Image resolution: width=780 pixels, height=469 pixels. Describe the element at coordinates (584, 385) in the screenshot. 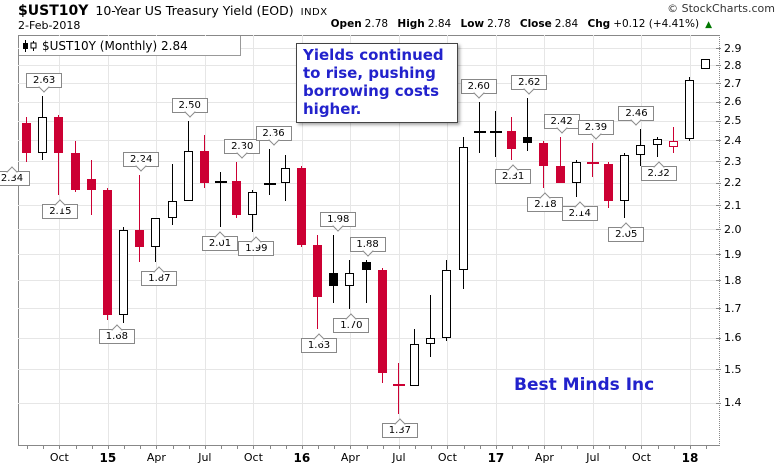

I see `watermark-text: Best Minds Inc` at that location.